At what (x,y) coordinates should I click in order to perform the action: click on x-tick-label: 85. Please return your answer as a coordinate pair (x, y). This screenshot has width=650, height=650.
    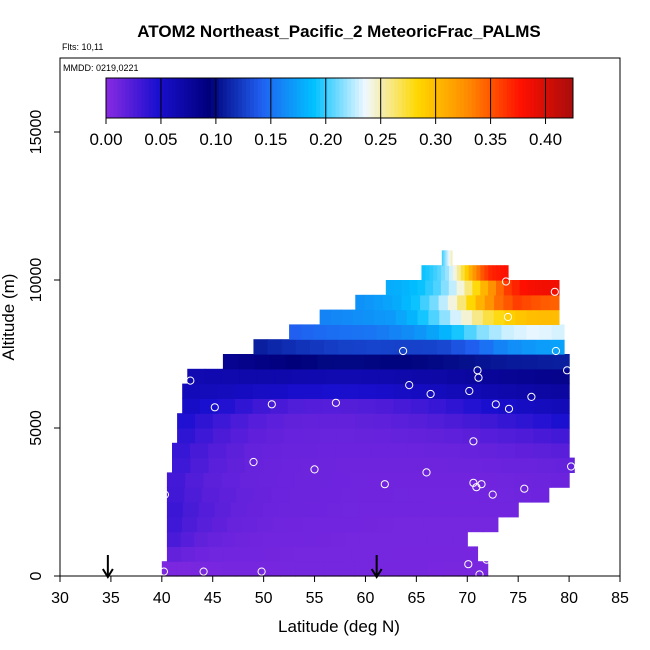
    Looking at the image, I should click on (620, 598).